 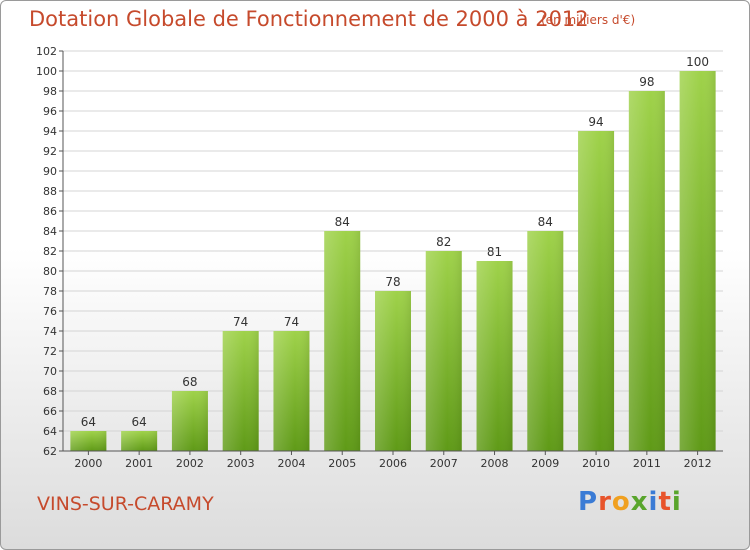 What do you see at coordinates (50, 251) in the screenshot?
I see `y-tick-label: 82` at bounding box center [50, 251].